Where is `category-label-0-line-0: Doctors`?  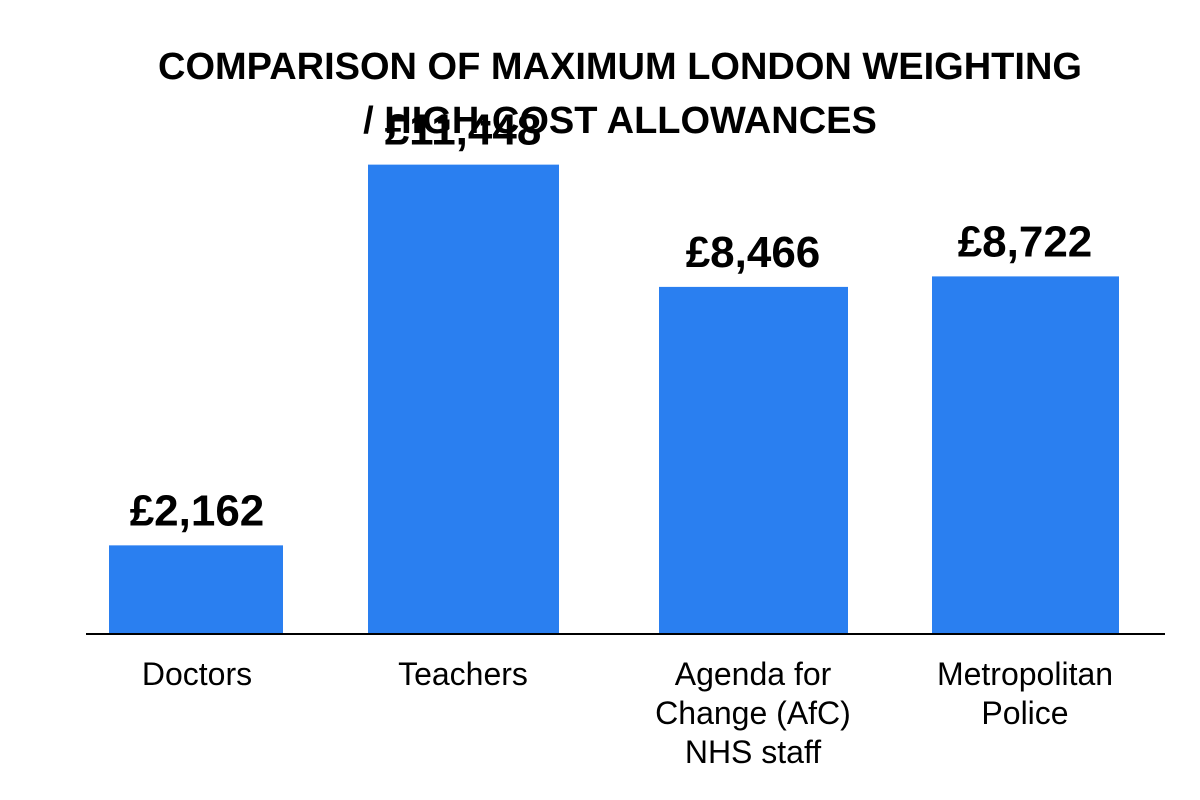
category-label-0-line-0: Doctors is located at coordinates (197, 674).